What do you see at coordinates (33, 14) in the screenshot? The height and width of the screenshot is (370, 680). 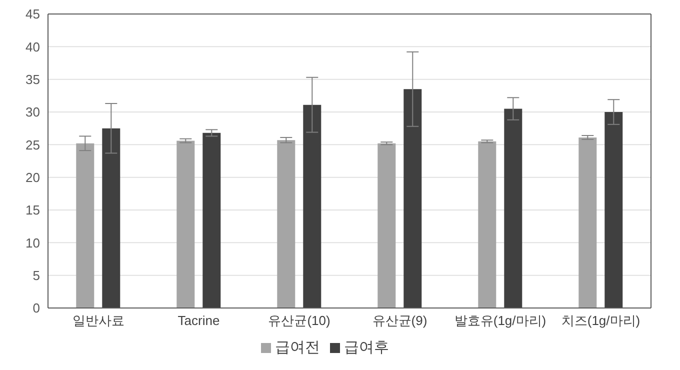 I see `y-tick-label: 45` at bounding box center [33, 14].